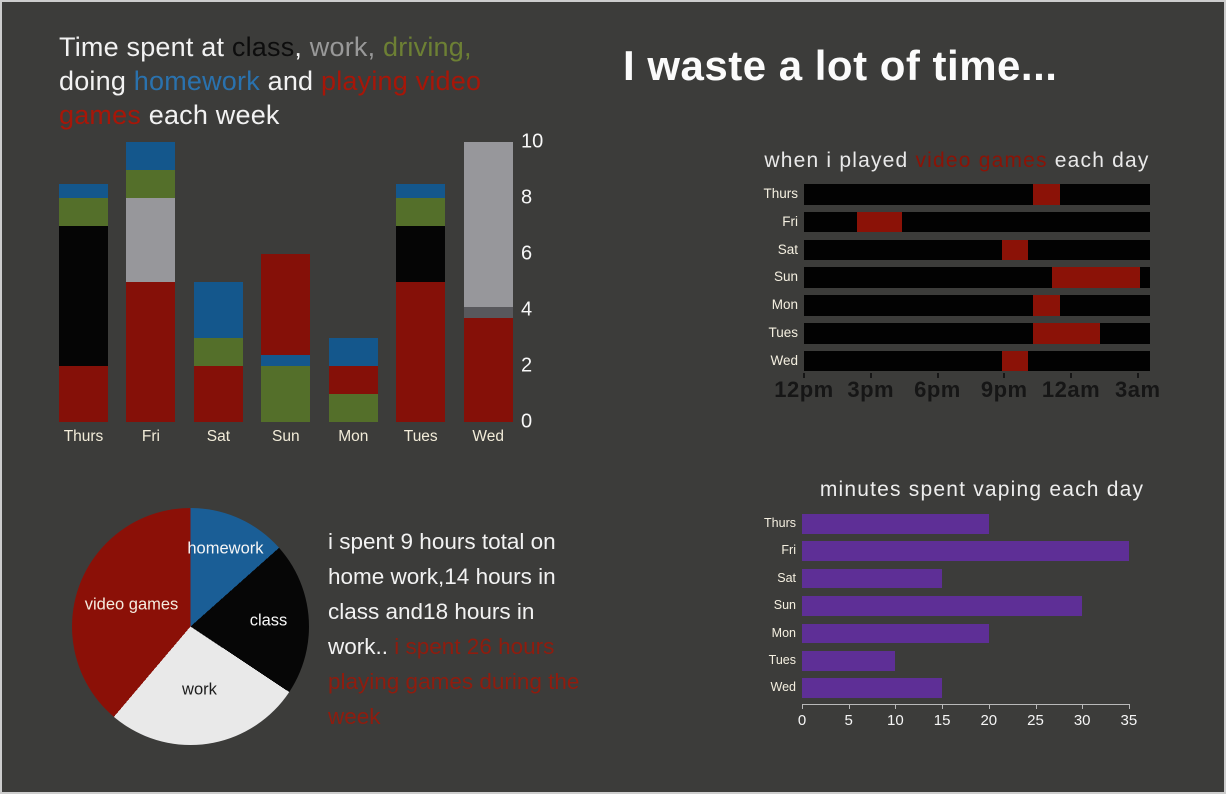 This screenshot has width=1226, height=794. Describe the element at coordinates (353, 436) in the screenshot. I see `x-axis-label: Mon` at that location.